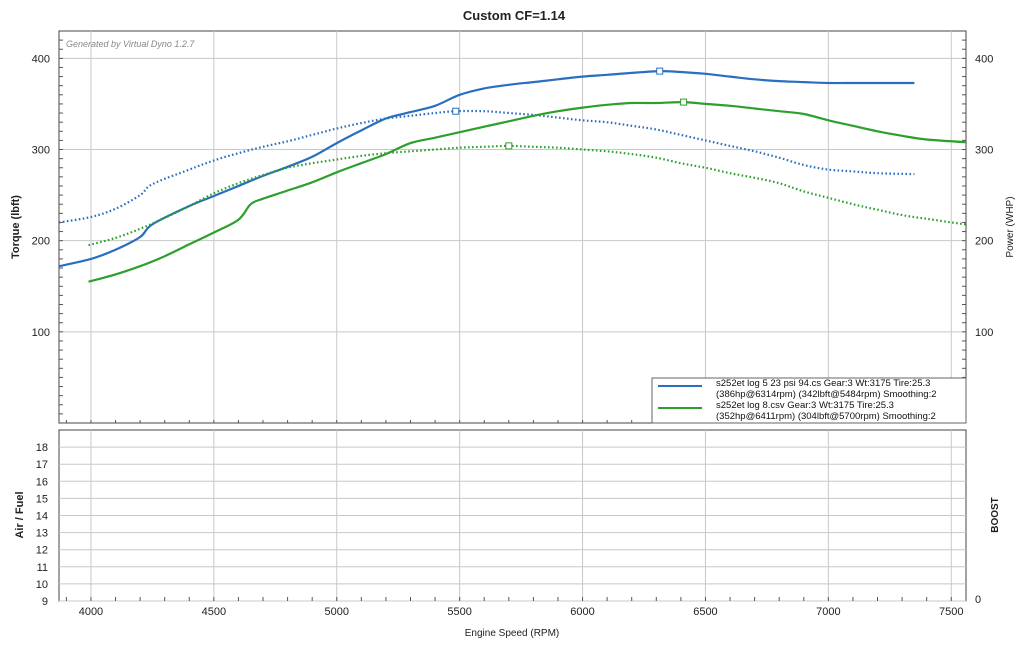  What do you see at coordinates (42, 551) in the screenshot?
I see `airfuel-tick-label: 12` at bounding box center [42, 551].